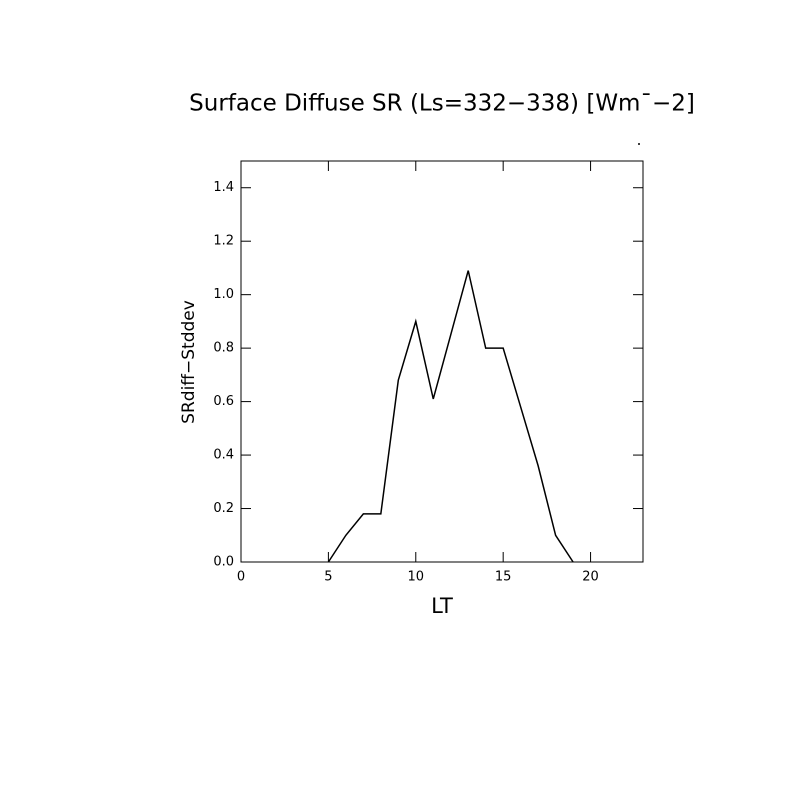  What do you see at coordinates (223, 401) in the screenshot?
I see `y-tick-label: 0.6` at bounding box center [223, 401].